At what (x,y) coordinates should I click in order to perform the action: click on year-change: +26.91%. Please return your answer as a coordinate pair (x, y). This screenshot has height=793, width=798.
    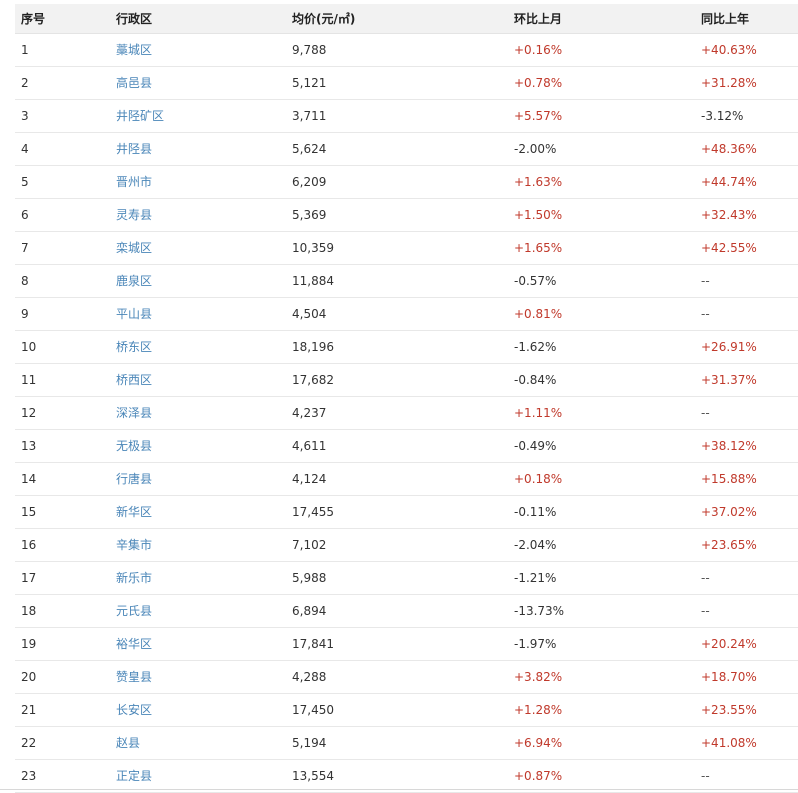
    Looking at the image, I should click on (746, 347).